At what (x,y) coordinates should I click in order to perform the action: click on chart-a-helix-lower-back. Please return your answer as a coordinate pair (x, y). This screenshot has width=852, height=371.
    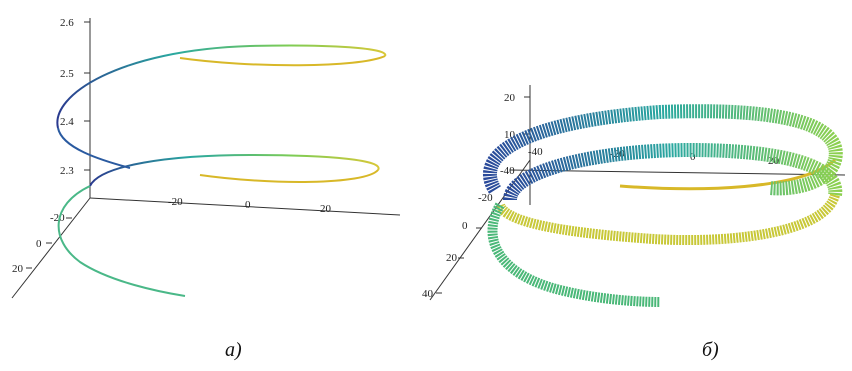
    Looking at the image, I should click on (289, 176).